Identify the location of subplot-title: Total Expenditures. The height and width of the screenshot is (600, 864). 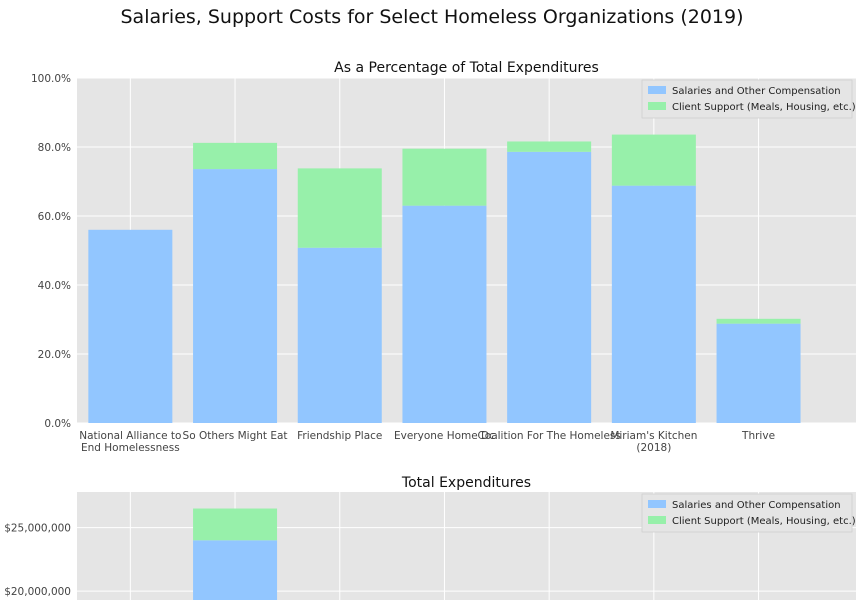
(466, 483).